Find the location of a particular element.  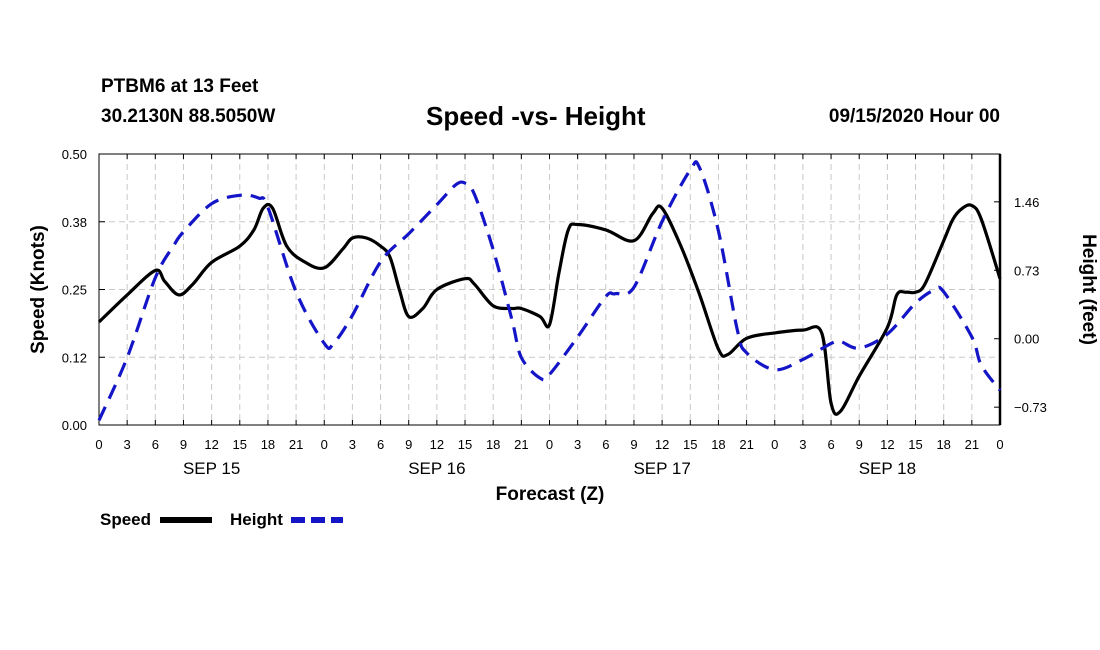

right-tick-label: 0.73 is located at coordinates (1026, 270).